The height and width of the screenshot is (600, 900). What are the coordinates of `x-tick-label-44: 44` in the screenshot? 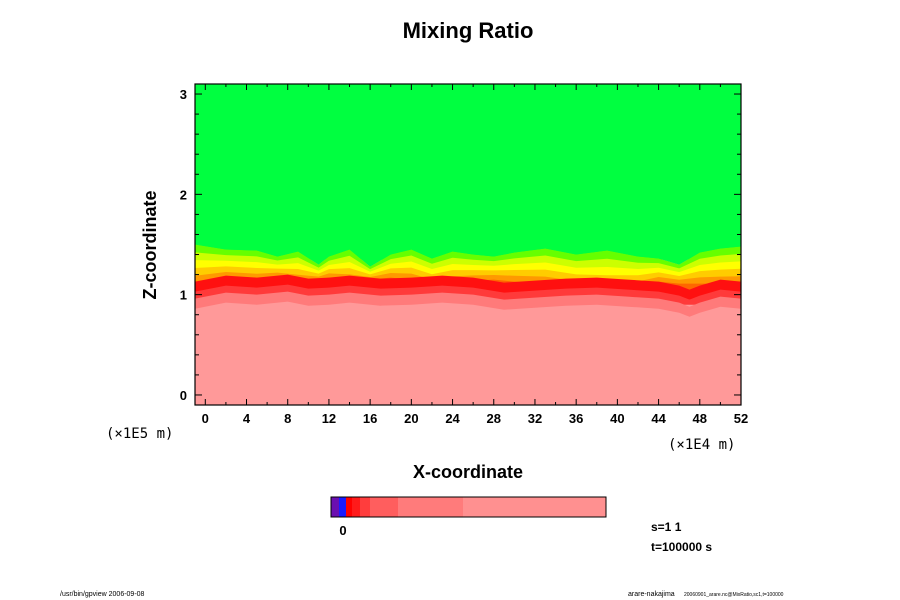 It's located at (658, 418).